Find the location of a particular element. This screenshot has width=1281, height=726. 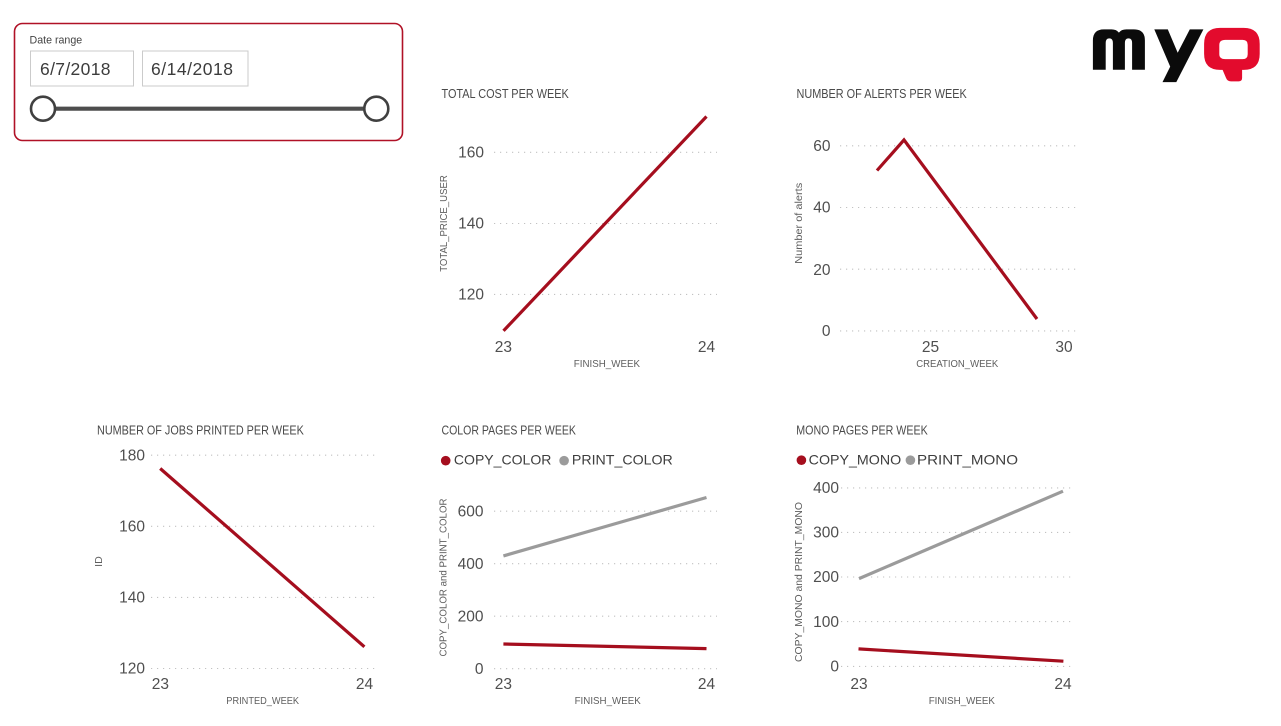

svg-text: COPY_MONO is located at coordinates (855, 460).